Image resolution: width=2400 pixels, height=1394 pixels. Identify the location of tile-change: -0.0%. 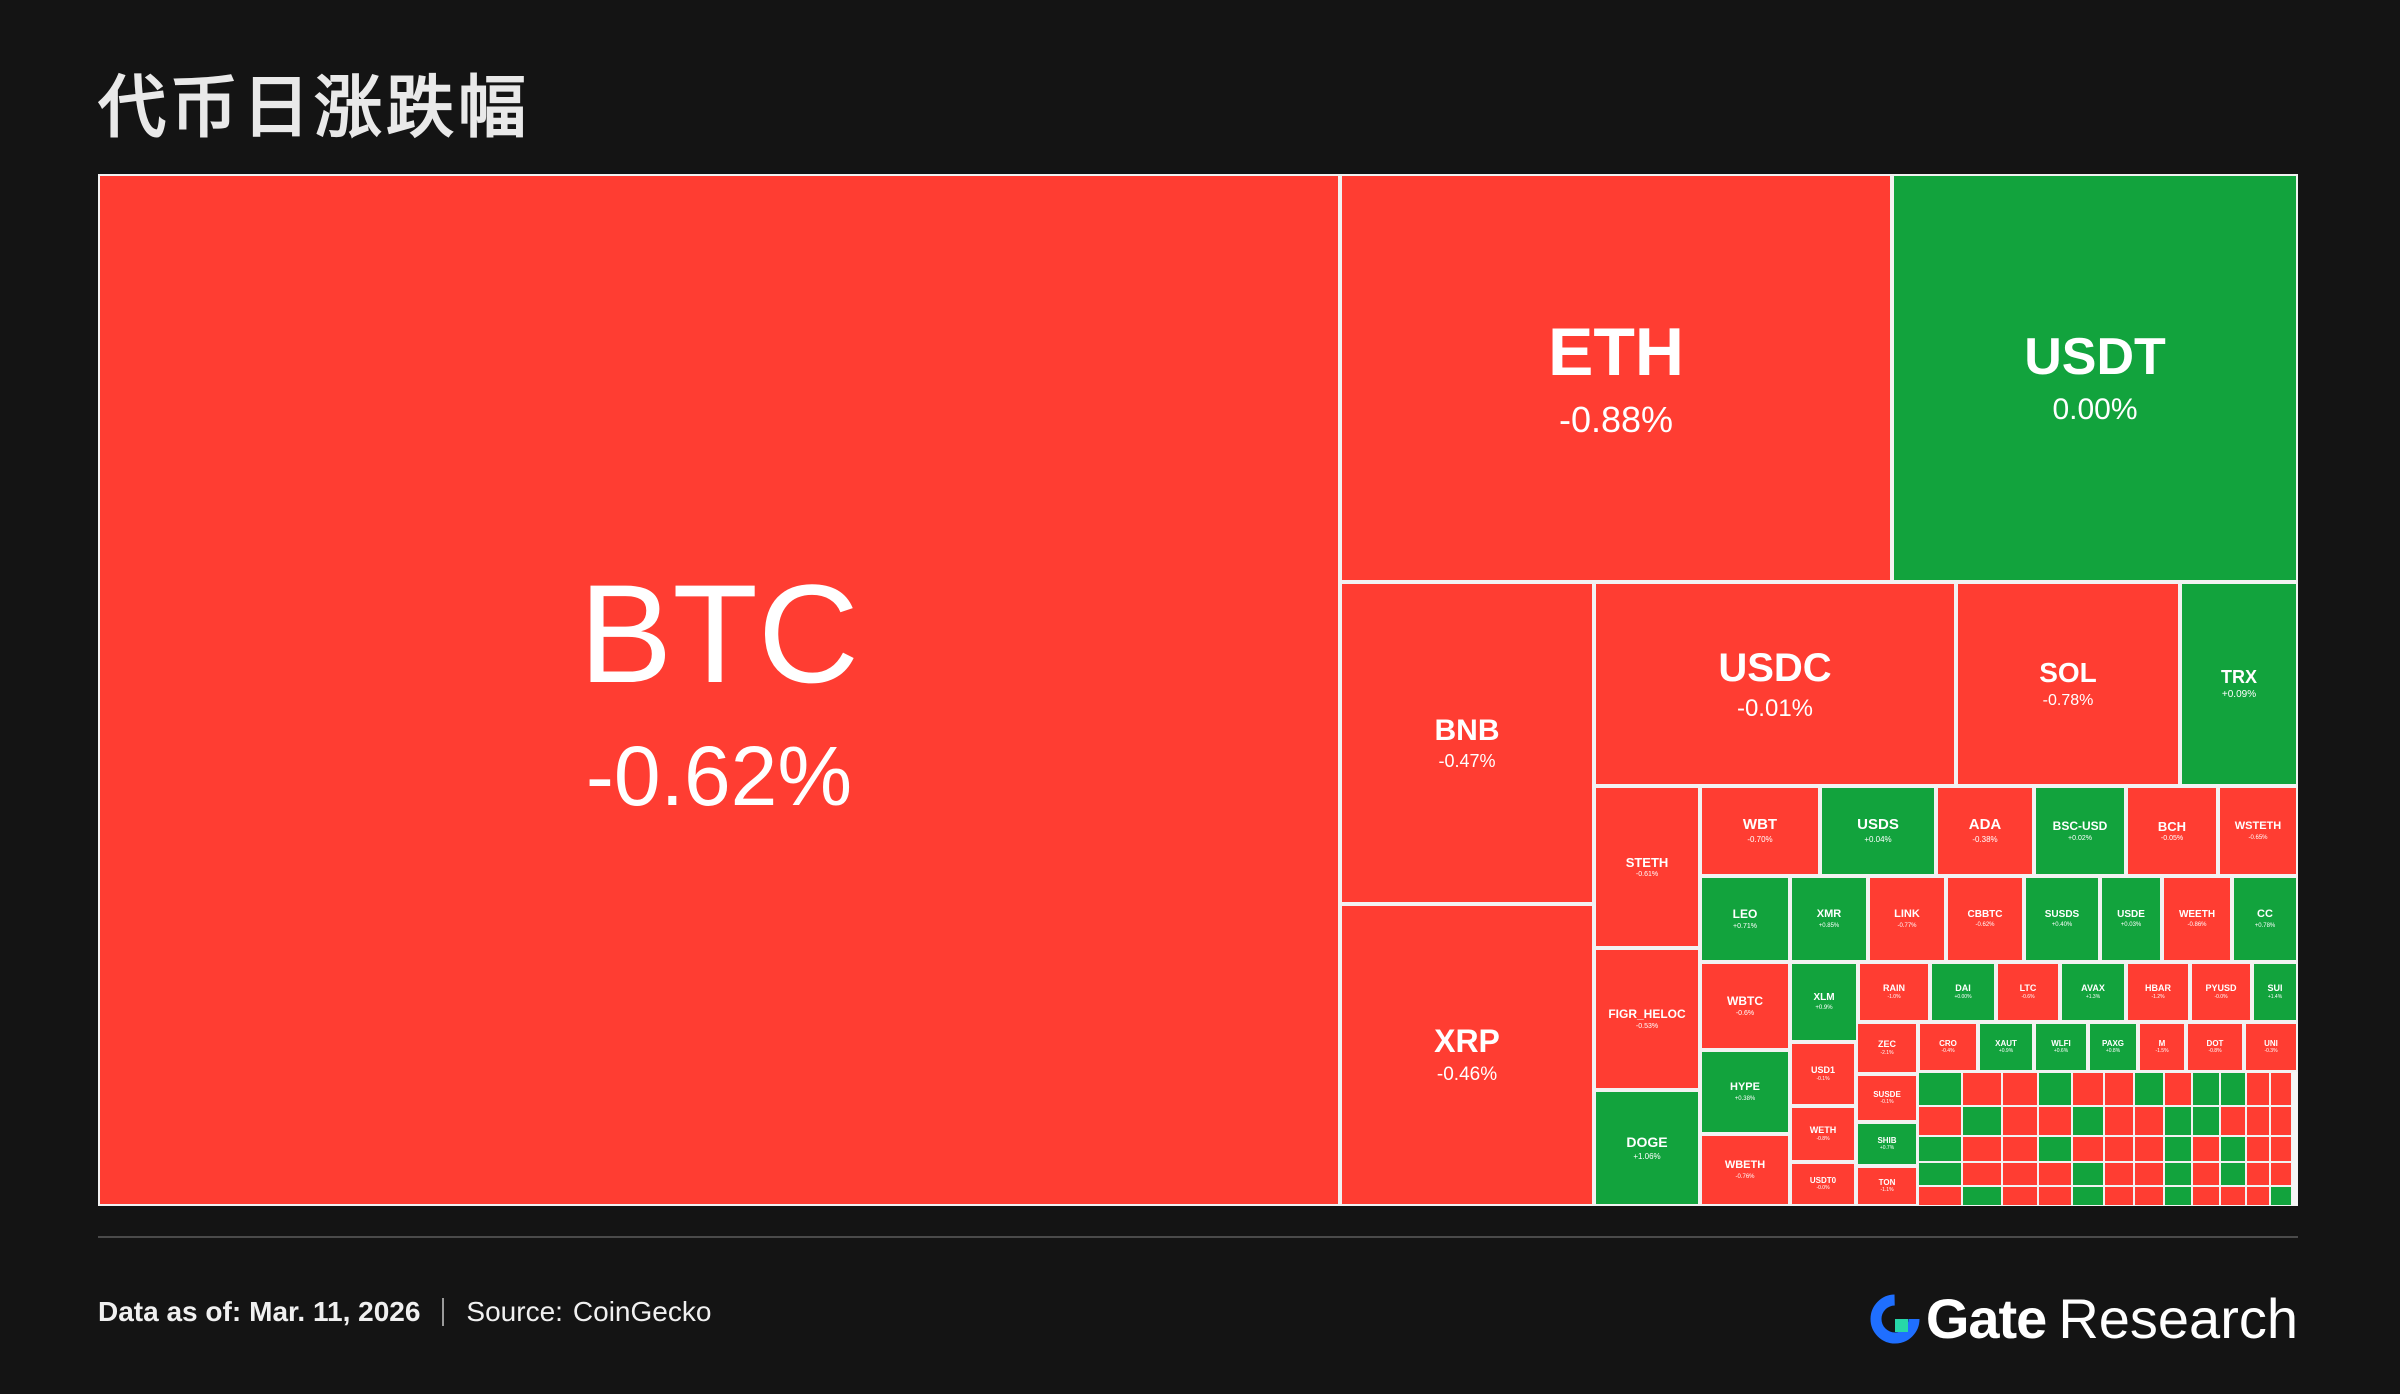
(1823, 1188).